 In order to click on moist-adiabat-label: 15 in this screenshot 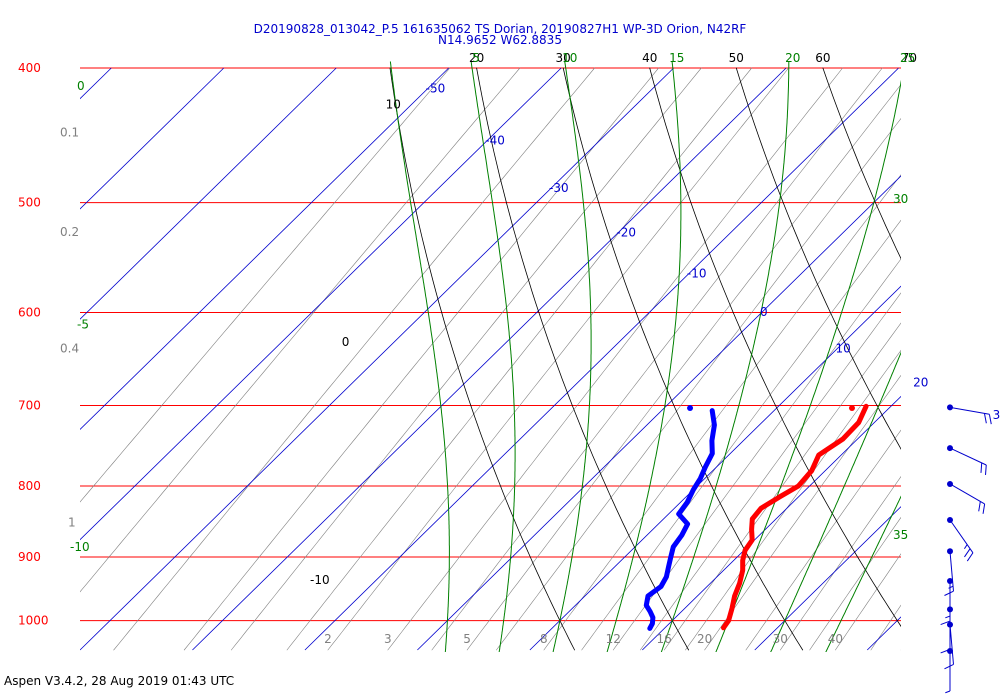, I will do `click(676, 58)`.